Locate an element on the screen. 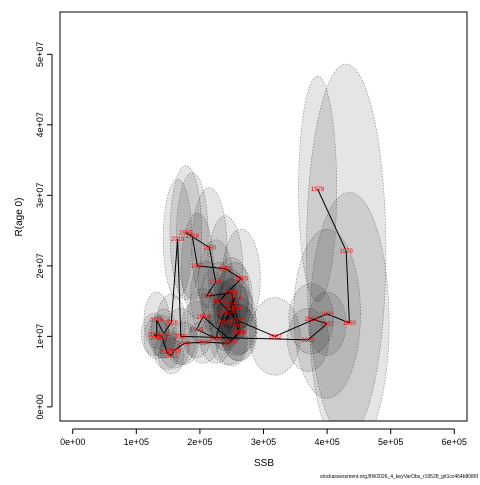  year-label-2017: 2017 is located at coordinates (164, 335).